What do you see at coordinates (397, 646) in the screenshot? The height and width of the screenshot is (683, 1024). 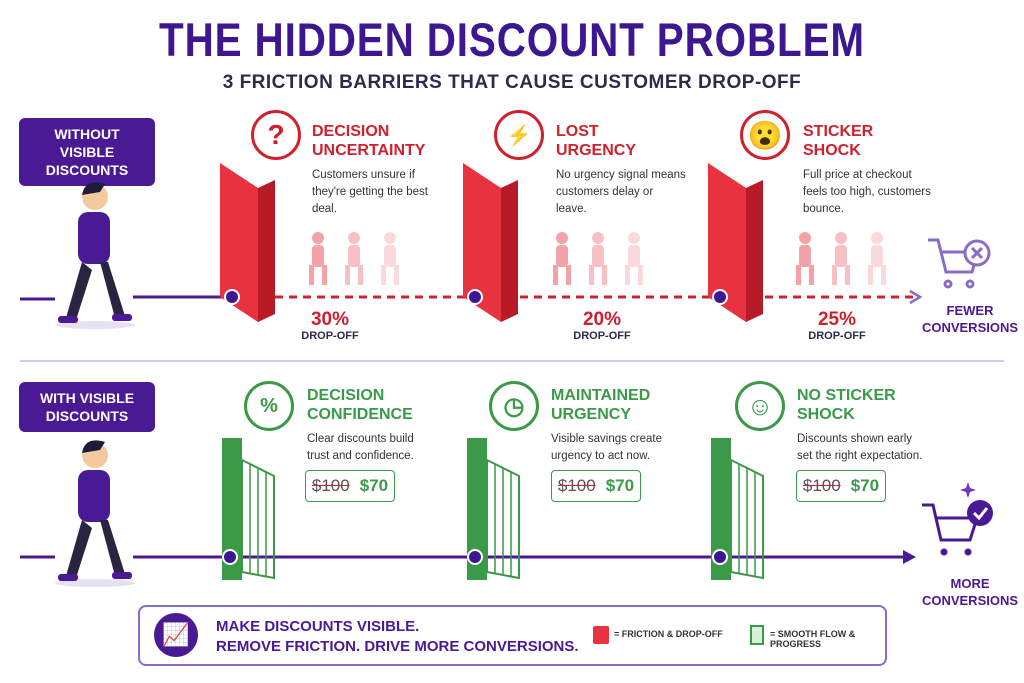 I see `banner-line-2: REMOVE FRICTION. DRIVE MORE CONVERSIONS.` at bounding box center [397, 646].